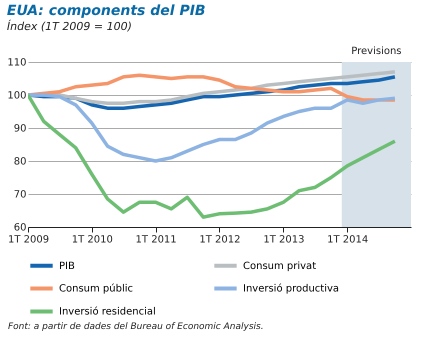  Describe the element at coordinates (347, 240) in the screenshot. I see `x-tick-label: 1T 2014` at that location.